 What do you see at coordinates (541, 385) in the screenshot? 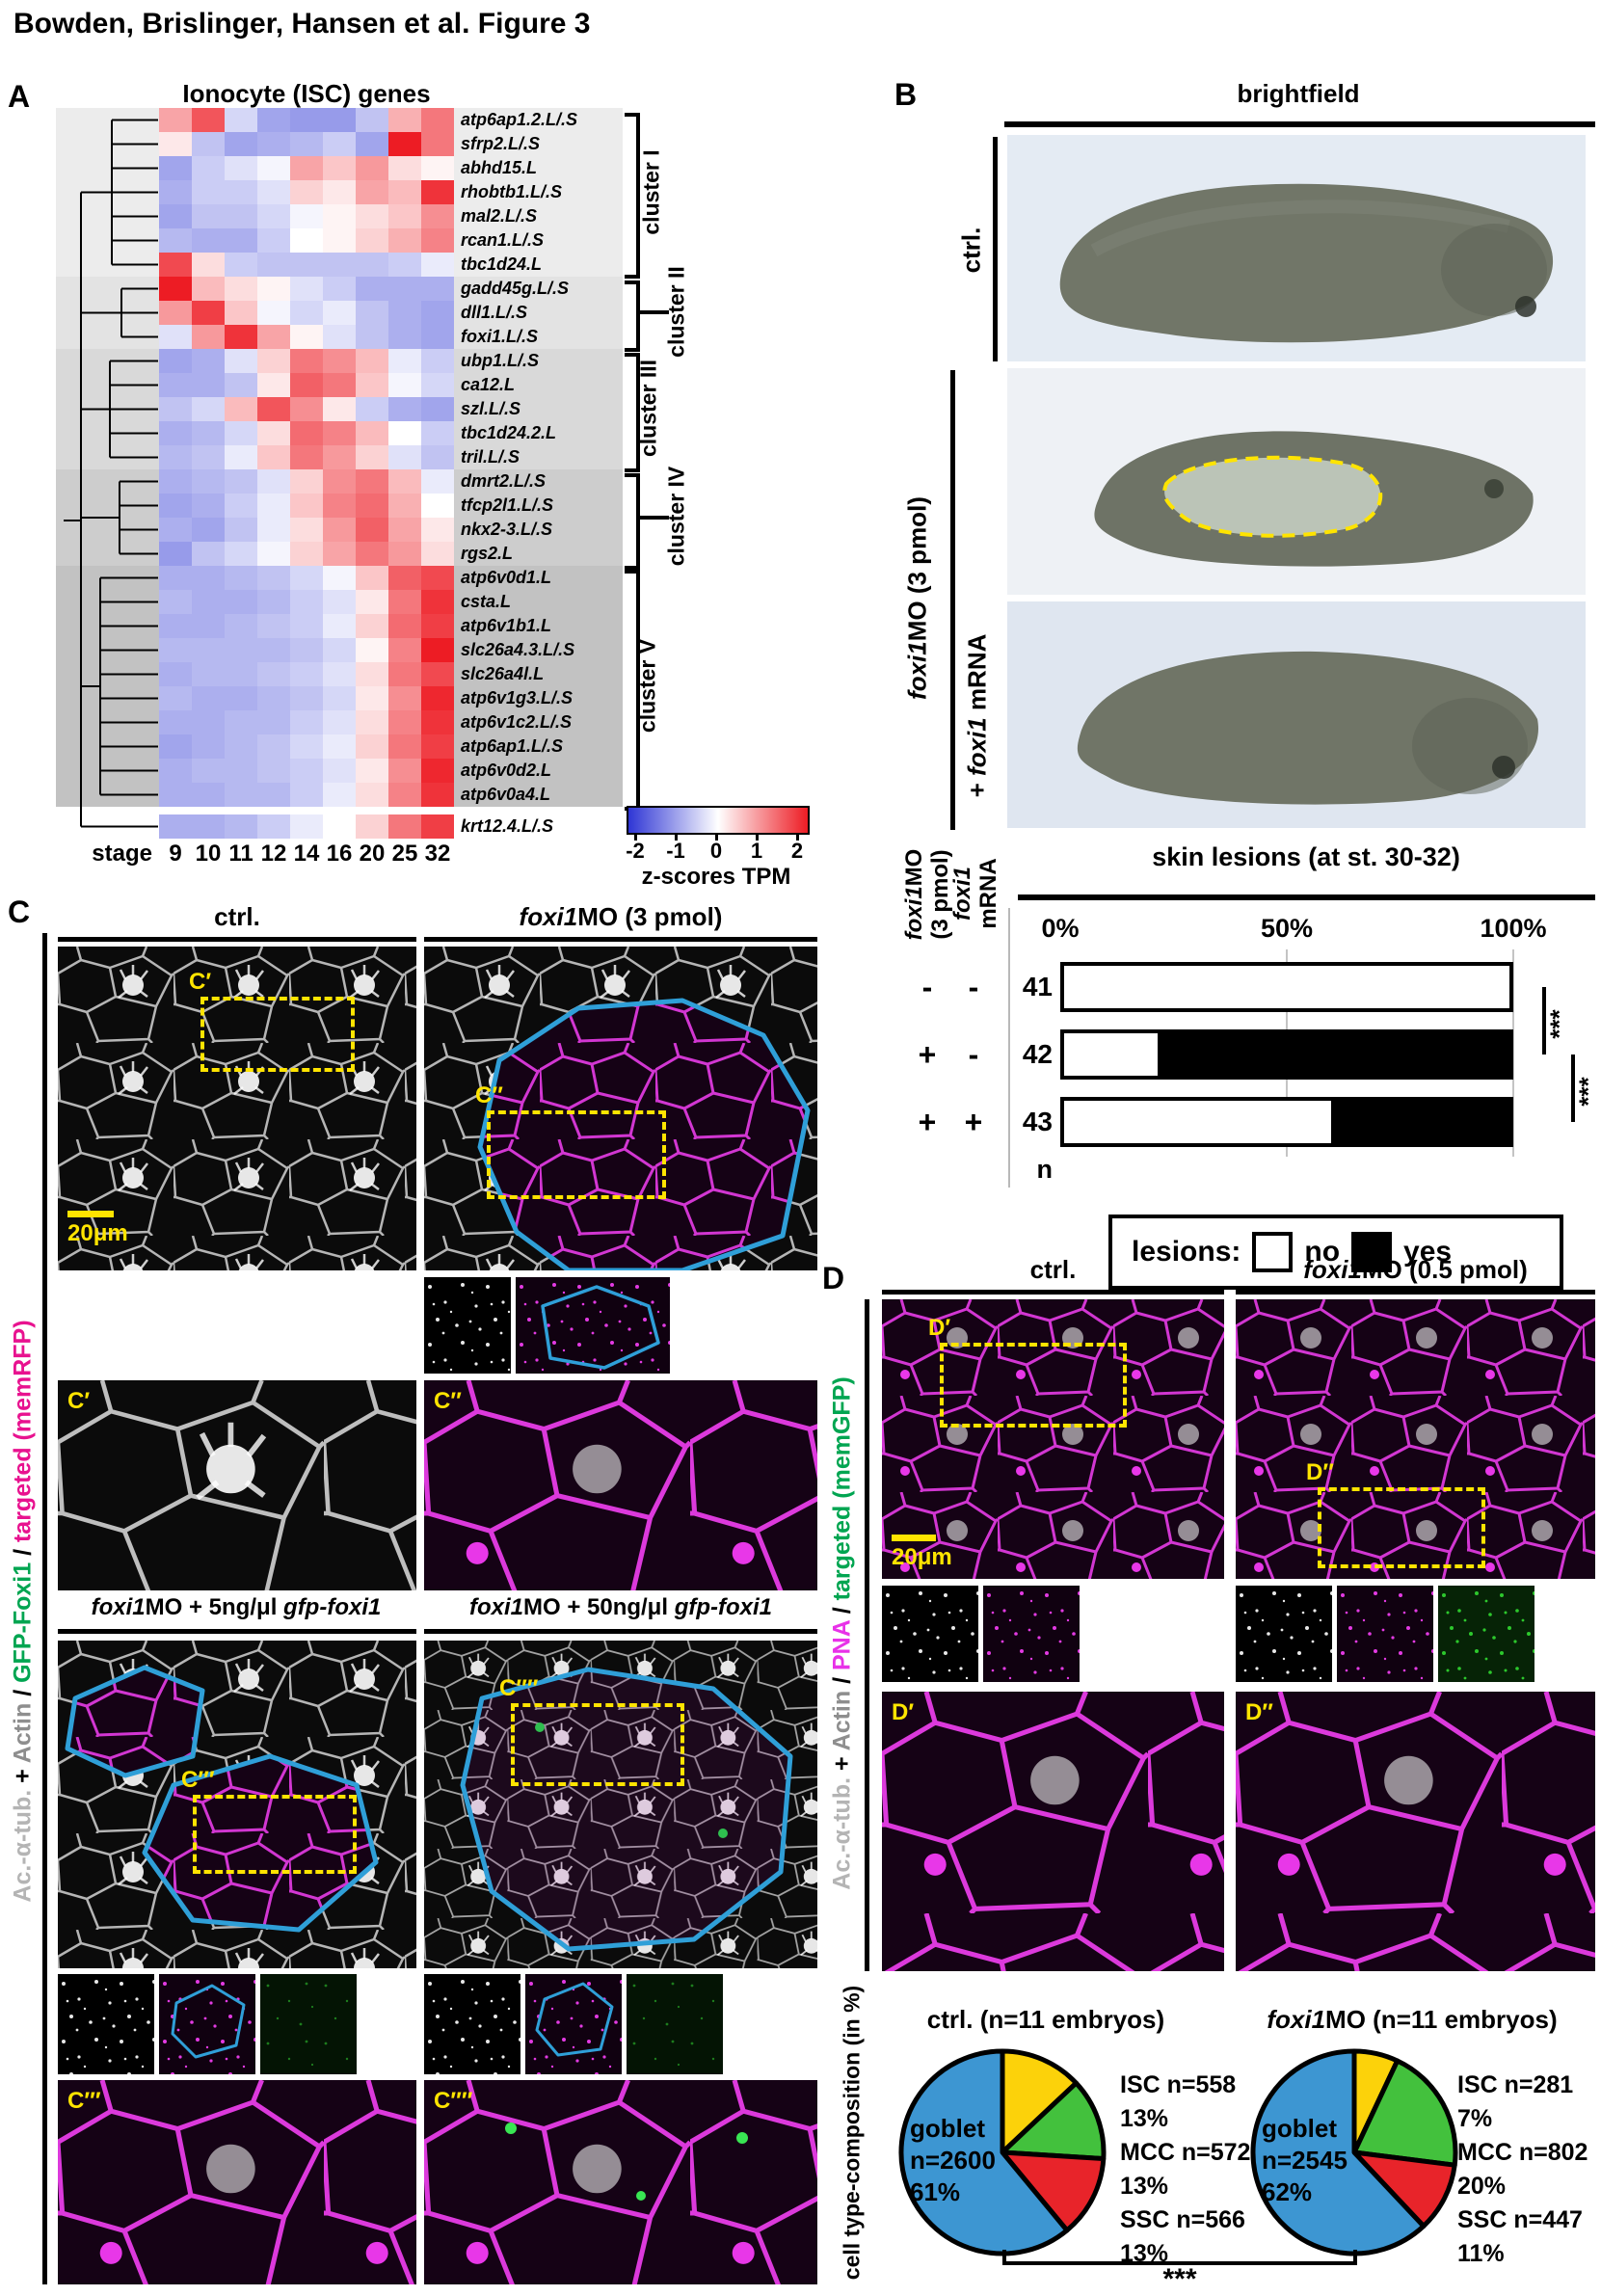
I see `gene-label: ca12.L` at bounding box center [541, 385].